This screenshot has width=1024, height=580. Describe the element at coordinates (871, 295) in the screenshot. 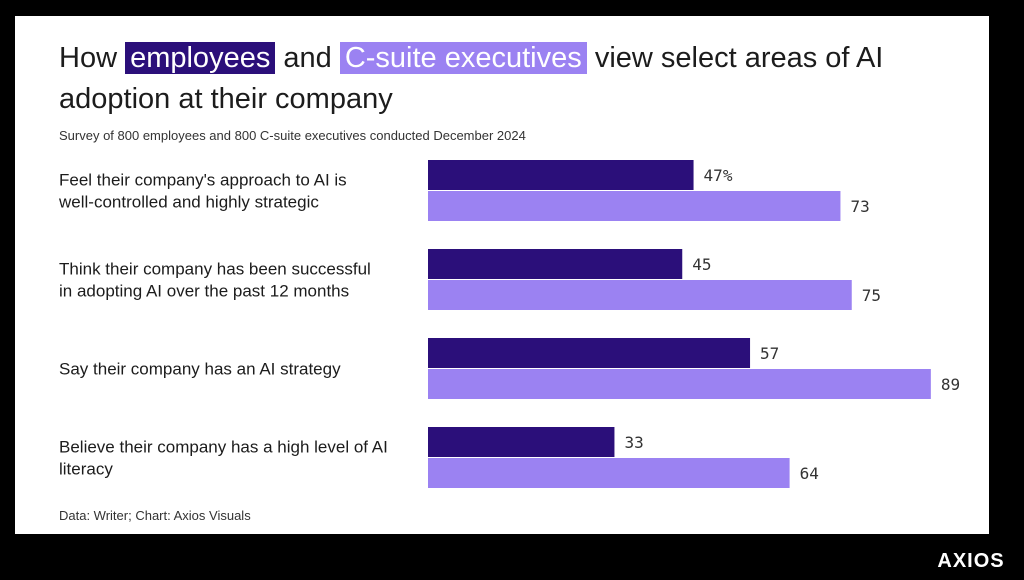

I see `value-label: 75` at that location.